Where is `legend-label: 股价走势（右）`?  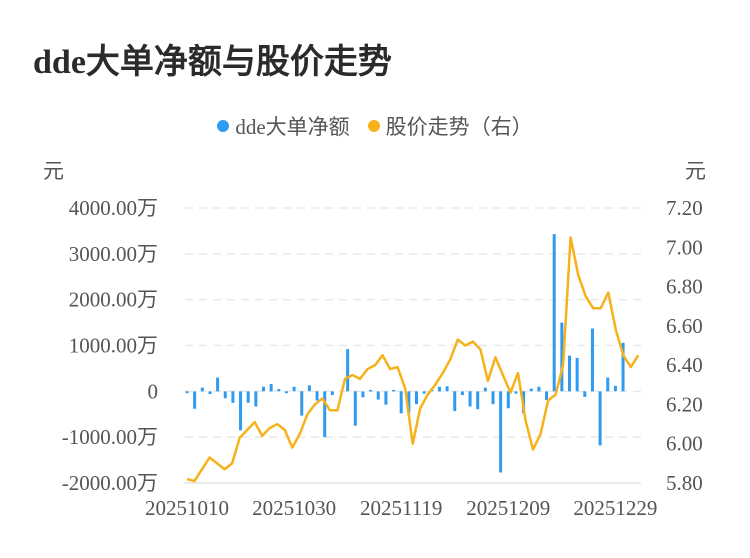
legend-label: 股价走势（右） is located at coordinates (459, 127).